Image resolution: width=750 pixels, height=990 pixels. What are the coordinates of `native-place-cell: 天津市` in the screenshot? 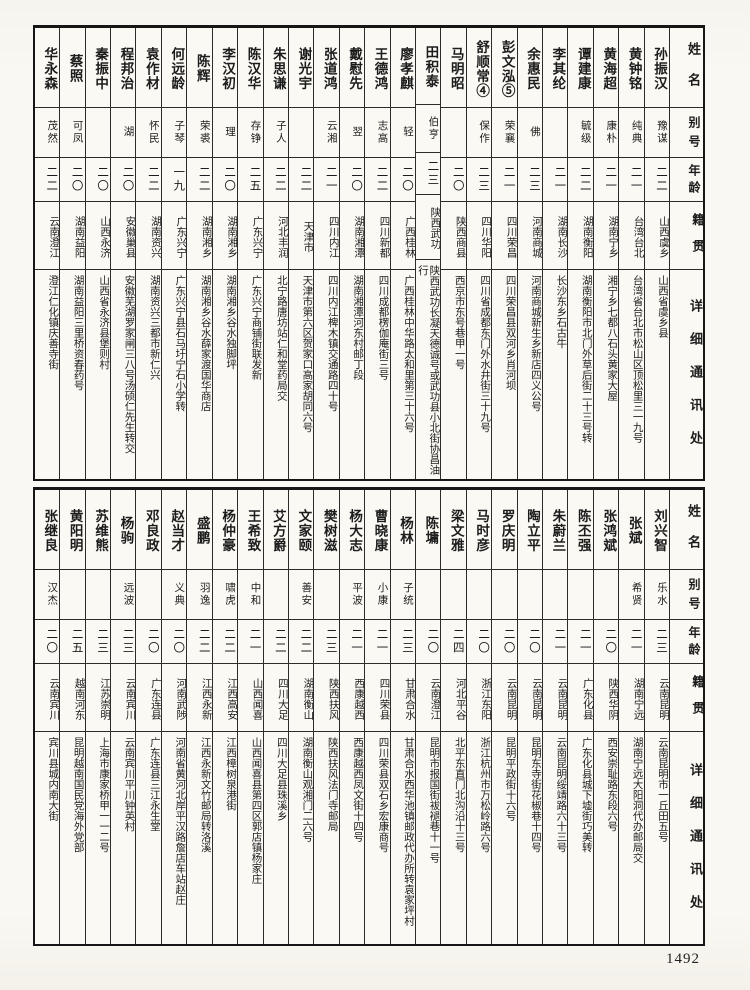 It's located at (301, 236).